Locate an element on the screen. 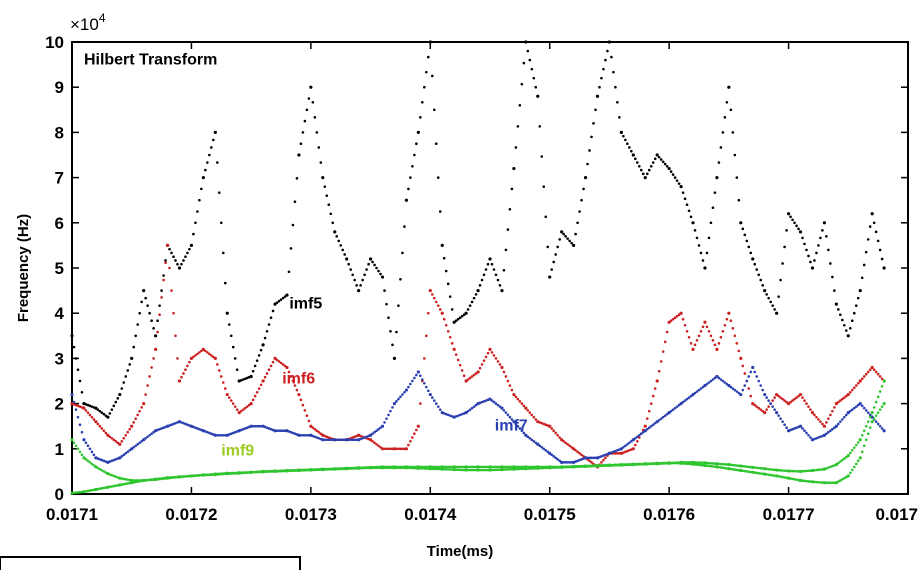 The height and width of the screenshot is (570, 920). annotation-label: Hilbert Transform is located at coordinates (150, 60).